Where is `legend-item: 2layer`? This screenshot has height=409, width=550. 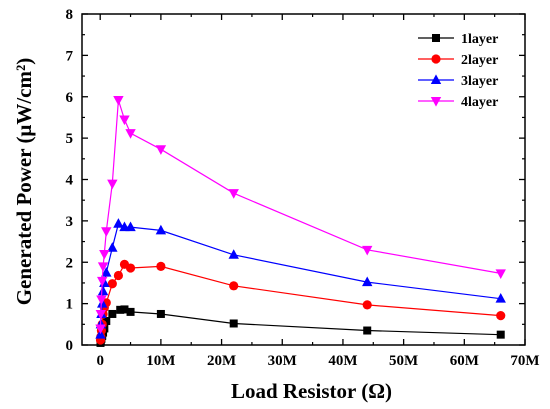 legend-item: 2layer is located at coordinates (458, 60).